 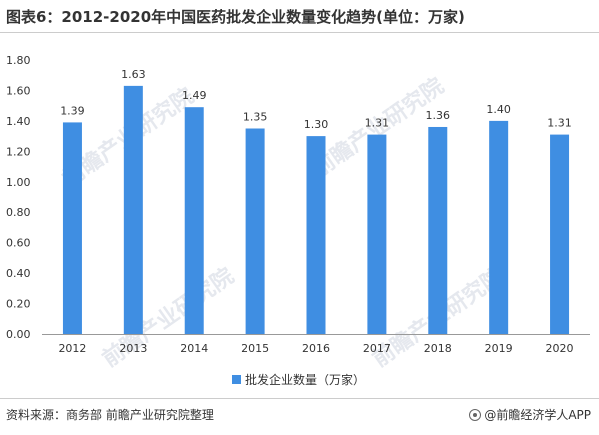 I want to click on data-label: 1.49, so click(x=194, y=95).